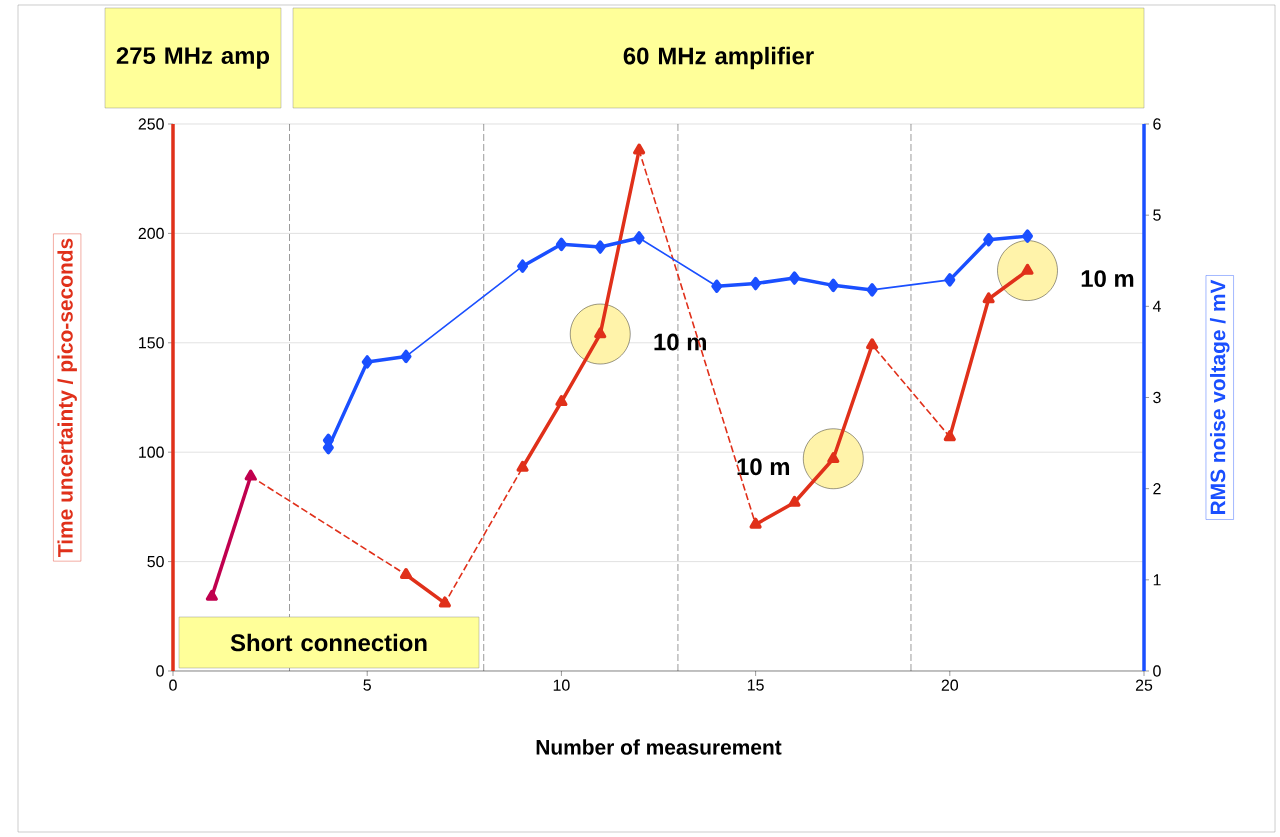 This screenshot has width=1280, height=837. I want to click on y2-tick-label: 5, so click(1157, 215).